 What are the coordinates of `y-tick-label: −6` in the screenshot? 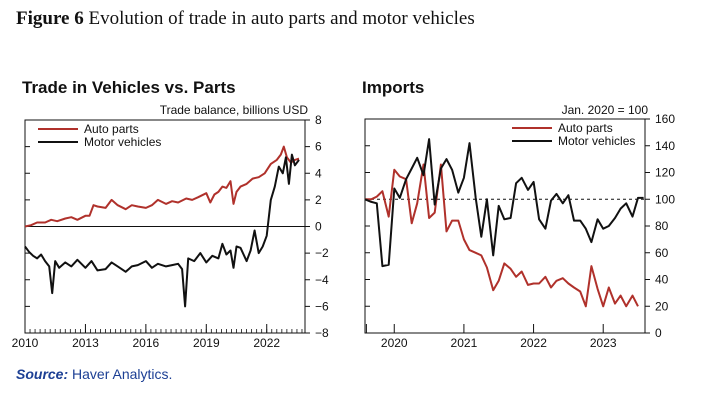 It's located at (322, 306).